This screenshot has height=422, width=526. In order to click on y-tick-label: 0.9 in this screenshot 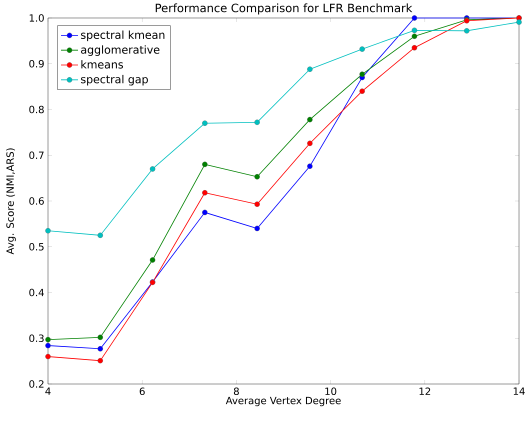, I will do `click(36, 64)`.